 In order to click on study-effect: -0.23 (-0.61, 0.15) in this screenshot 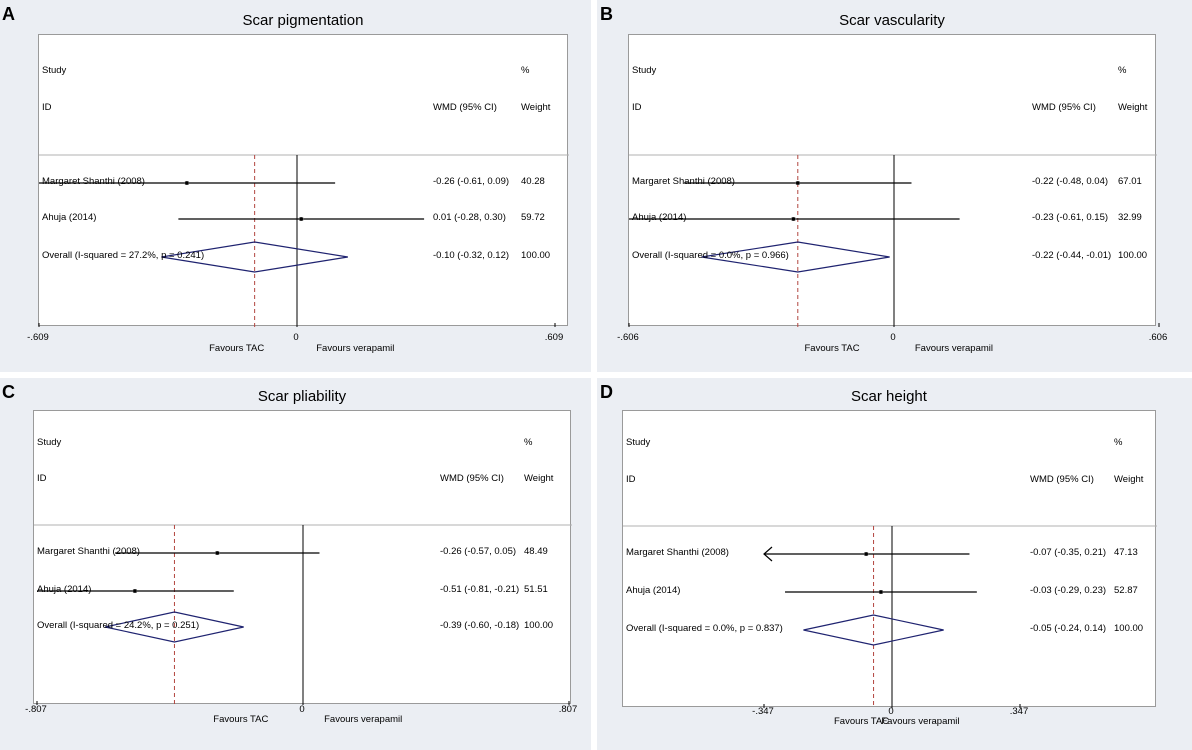, I will do `click(1070, 217)`.